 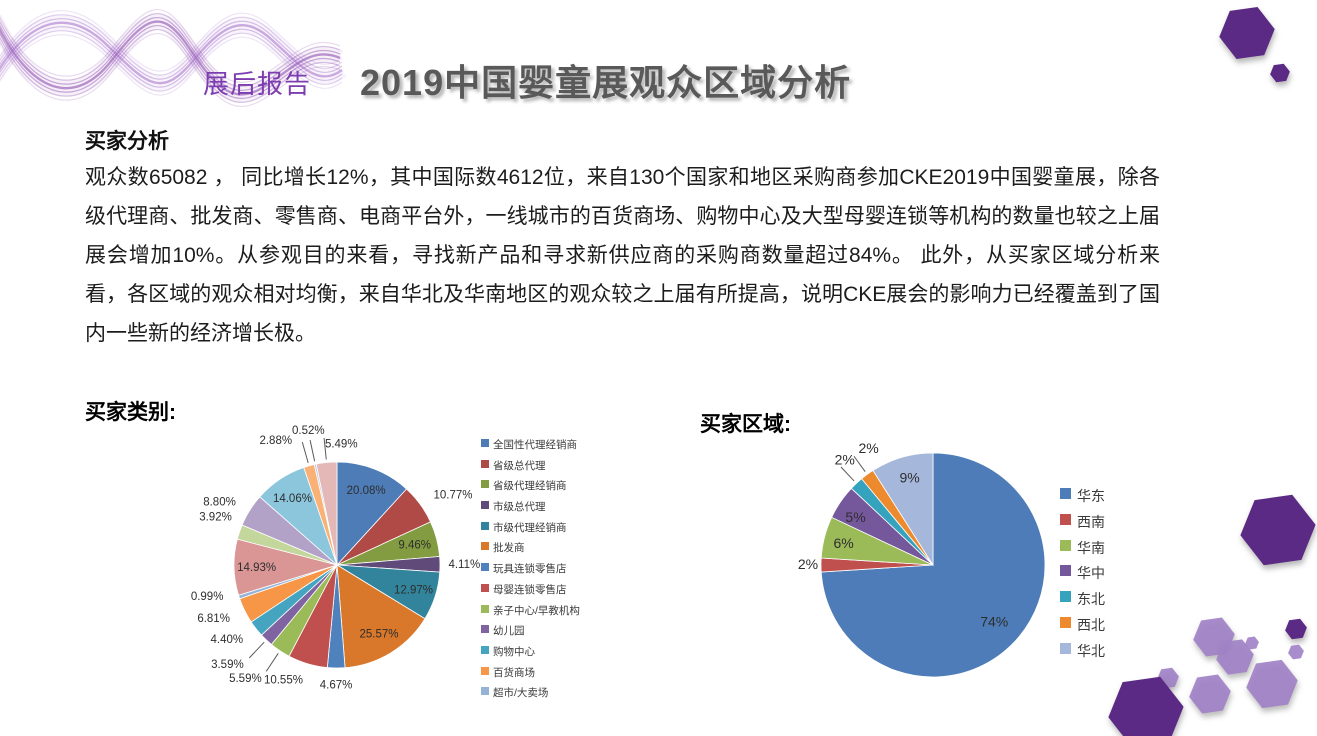 What do you see at coordinates (530, 633) in the screenshot?
I see `legend-item: 幼儿园` at bounding box center [530, 633].